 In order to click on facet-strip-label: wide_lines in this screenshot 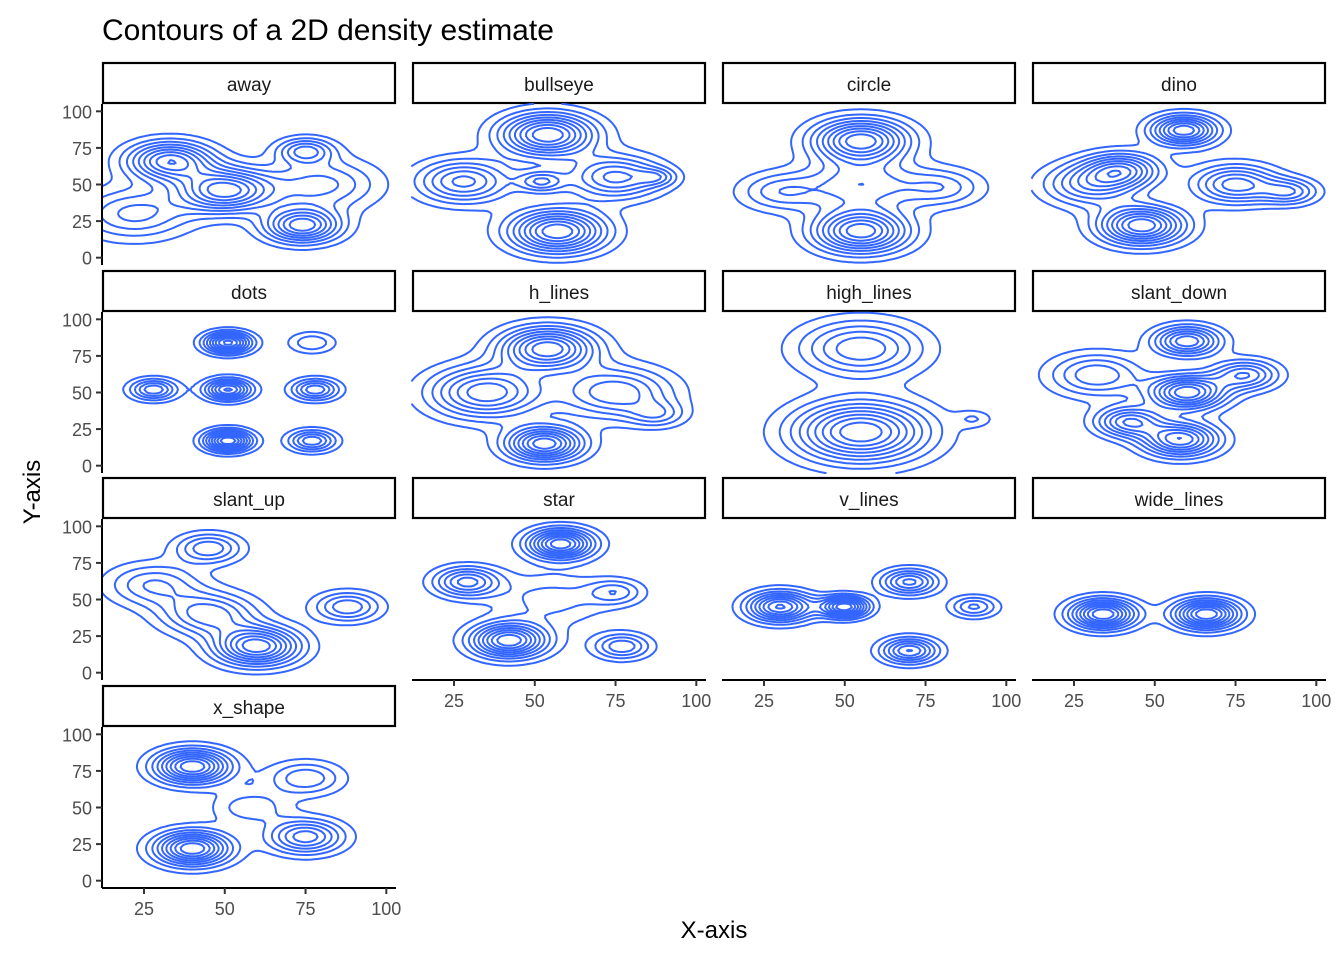, I will do `click(1179, 500)`.